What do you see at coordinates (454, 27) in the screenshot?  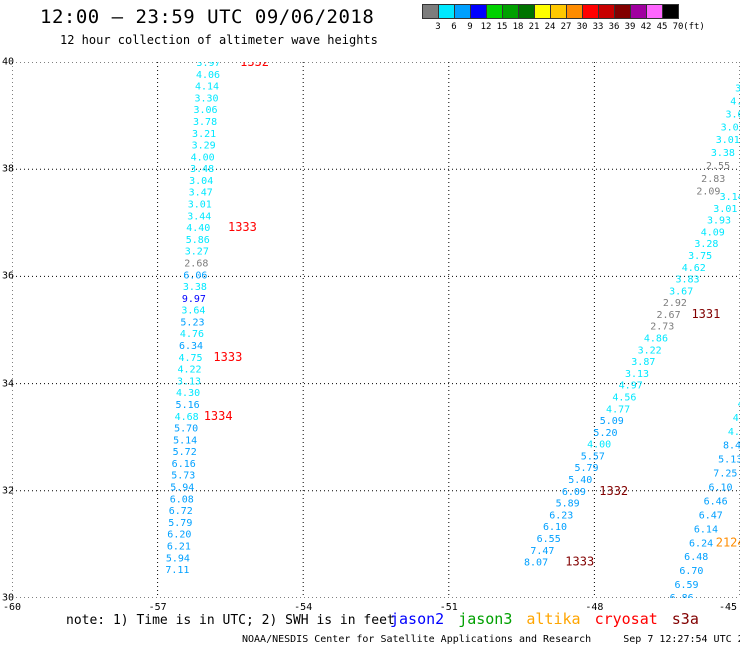 I see `legend-tick: 6` at bounding box center [454, 27].